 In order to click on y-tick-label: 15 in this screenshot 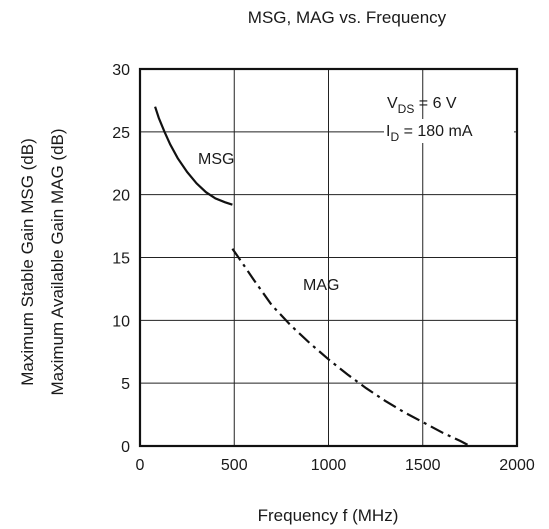, I will do `click(121, 259)`.